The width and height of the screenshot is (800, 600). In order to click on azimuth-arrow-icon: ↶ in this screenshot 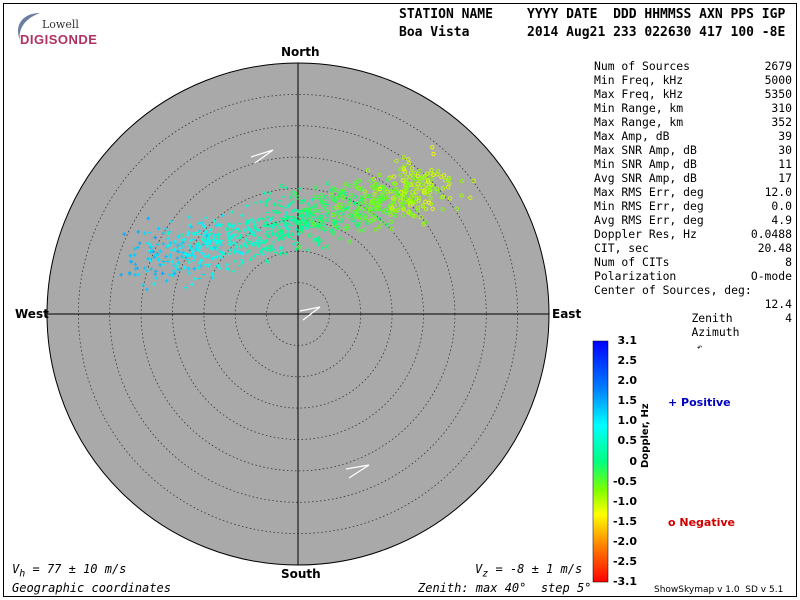, I will do `click(697, 348)`.